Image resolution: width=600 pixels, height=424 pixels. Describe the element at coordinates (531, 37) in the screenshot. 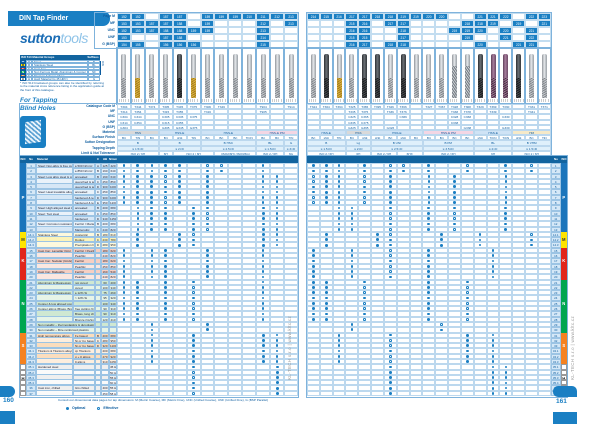

I see `page-number-cell: 222` at that location.